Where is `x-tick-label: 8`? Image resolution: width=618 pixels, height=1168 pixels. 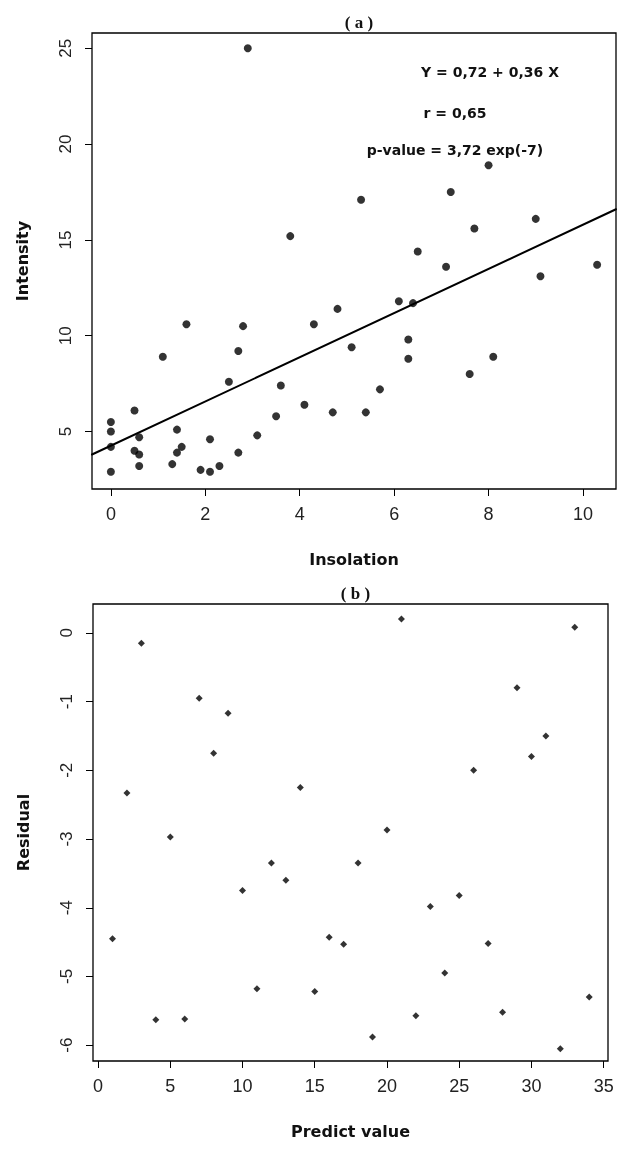
x-tick-label: 8 is located at coordinates (488, 514).